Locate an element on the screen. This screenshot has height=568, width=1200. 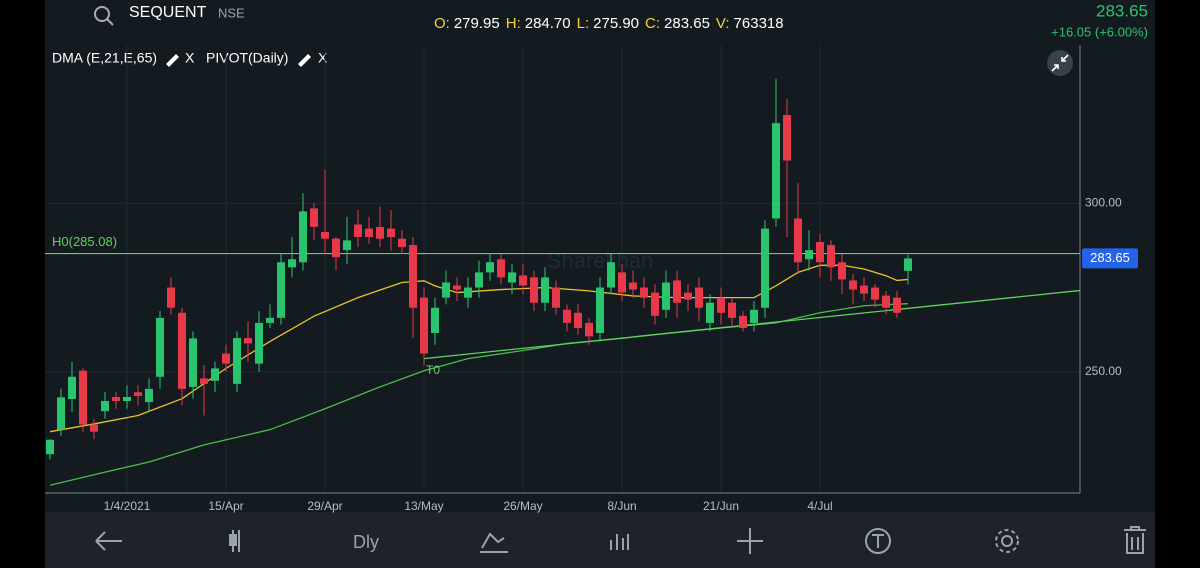
ohlc-label: C: is located at coordinates (652, 23).